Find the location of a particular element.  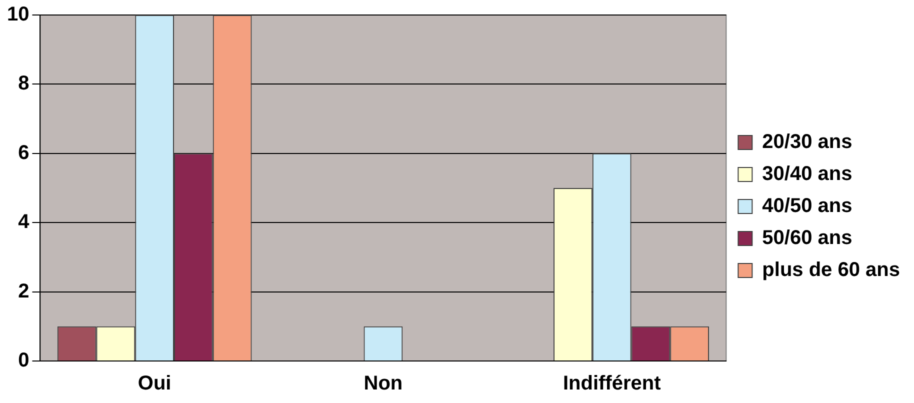

x-tick-label: Oui is located at coordinates (155, 383).